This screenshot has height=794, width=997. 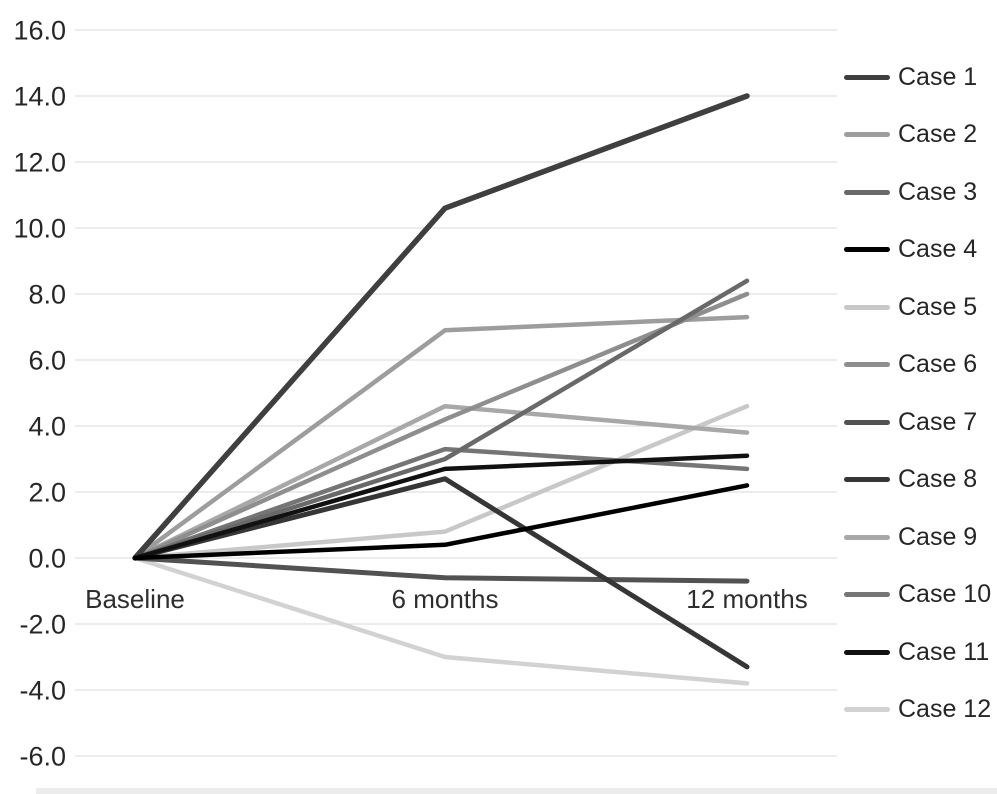 I want to click on page-bottom-edge, so click(x=516, y=791).